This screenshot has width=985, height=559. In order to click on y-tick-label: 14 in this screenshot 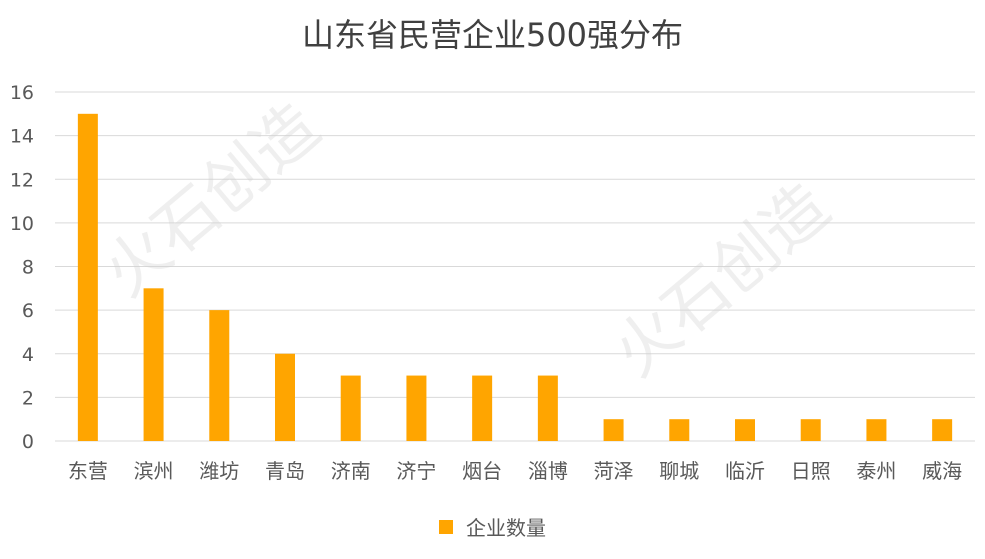, I will do `click(22, 137)`.